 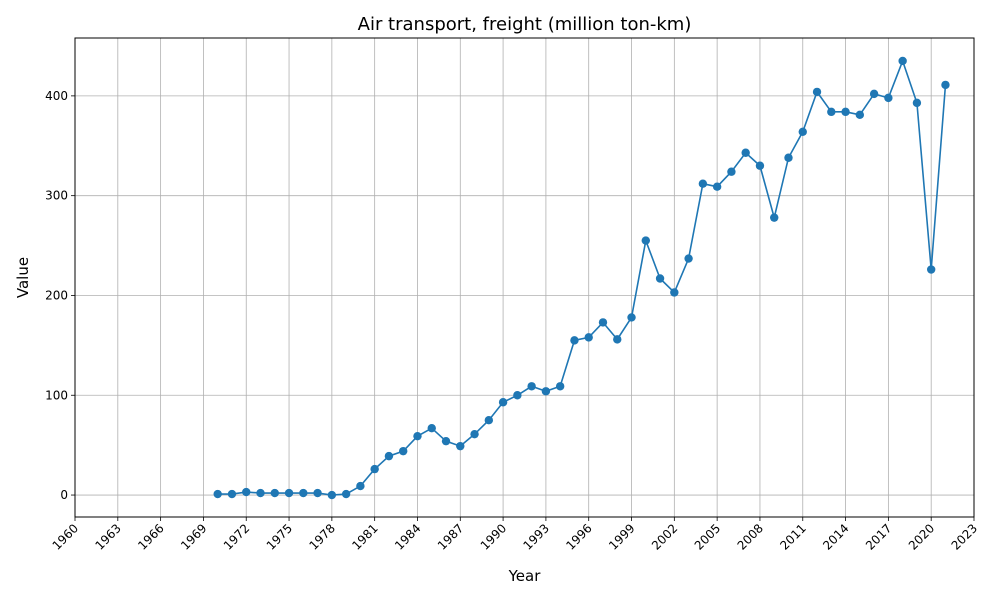 What do you see at coordinates (525, 576) in the screenshot?
I see `x-axis-label: Year` at bounding box center [525, 576].